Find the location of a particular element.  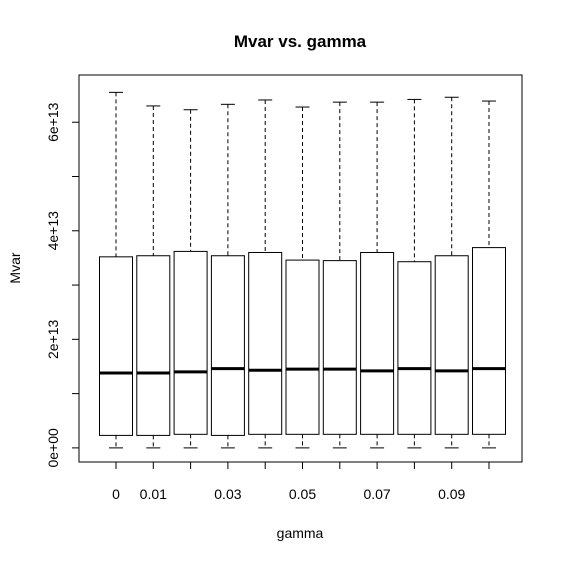

x-tick-label: 0.03 is located at coordinates (227, 494).